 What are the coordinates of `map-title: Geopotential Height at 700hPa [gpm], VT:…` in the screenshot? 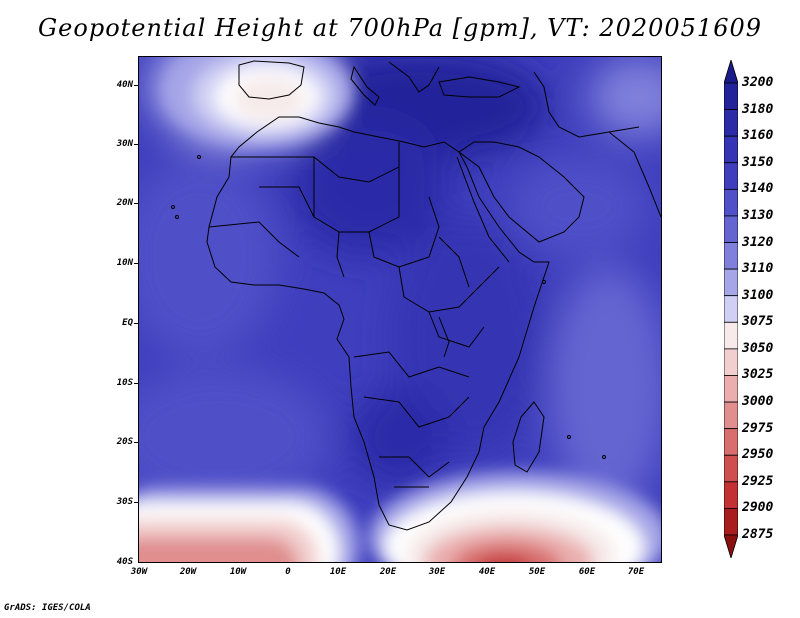 It's located at (400, 28).